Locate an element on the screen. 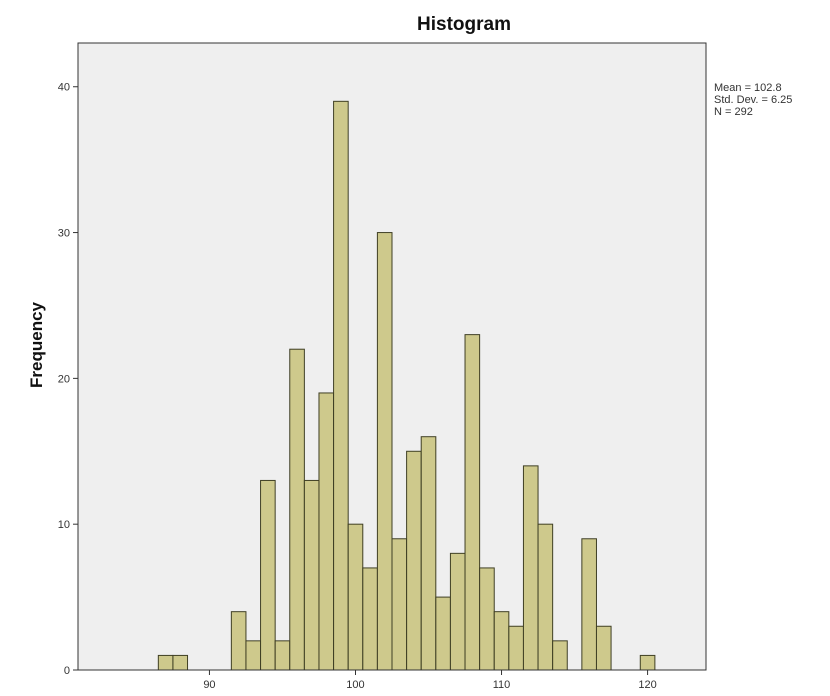 The image size is (830, 696). stats-n: N = 292 is located at coordinates (733, 112).